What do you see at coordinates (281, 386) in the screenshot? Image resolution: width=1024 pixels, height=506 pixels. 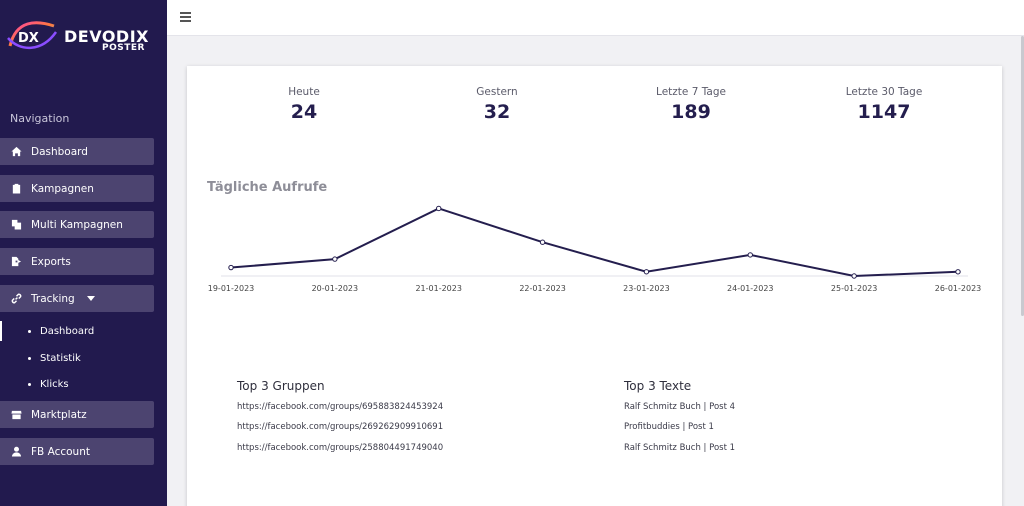 I see `top-groups-title: Top 3 Gruppen` at bounding box center [281, 386].